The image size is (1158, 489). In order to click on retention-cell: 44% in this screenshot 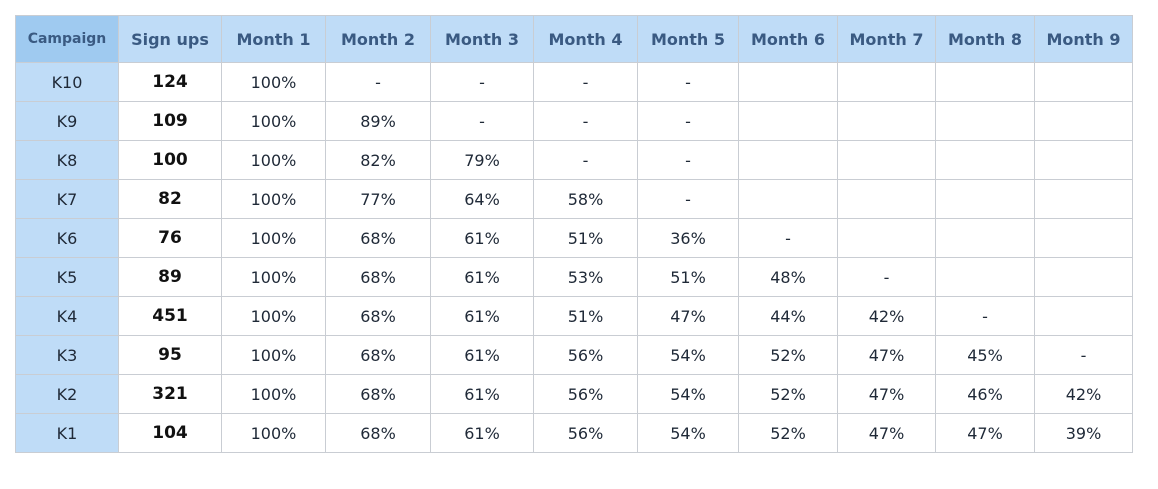, I will do `click(788, 316)`.